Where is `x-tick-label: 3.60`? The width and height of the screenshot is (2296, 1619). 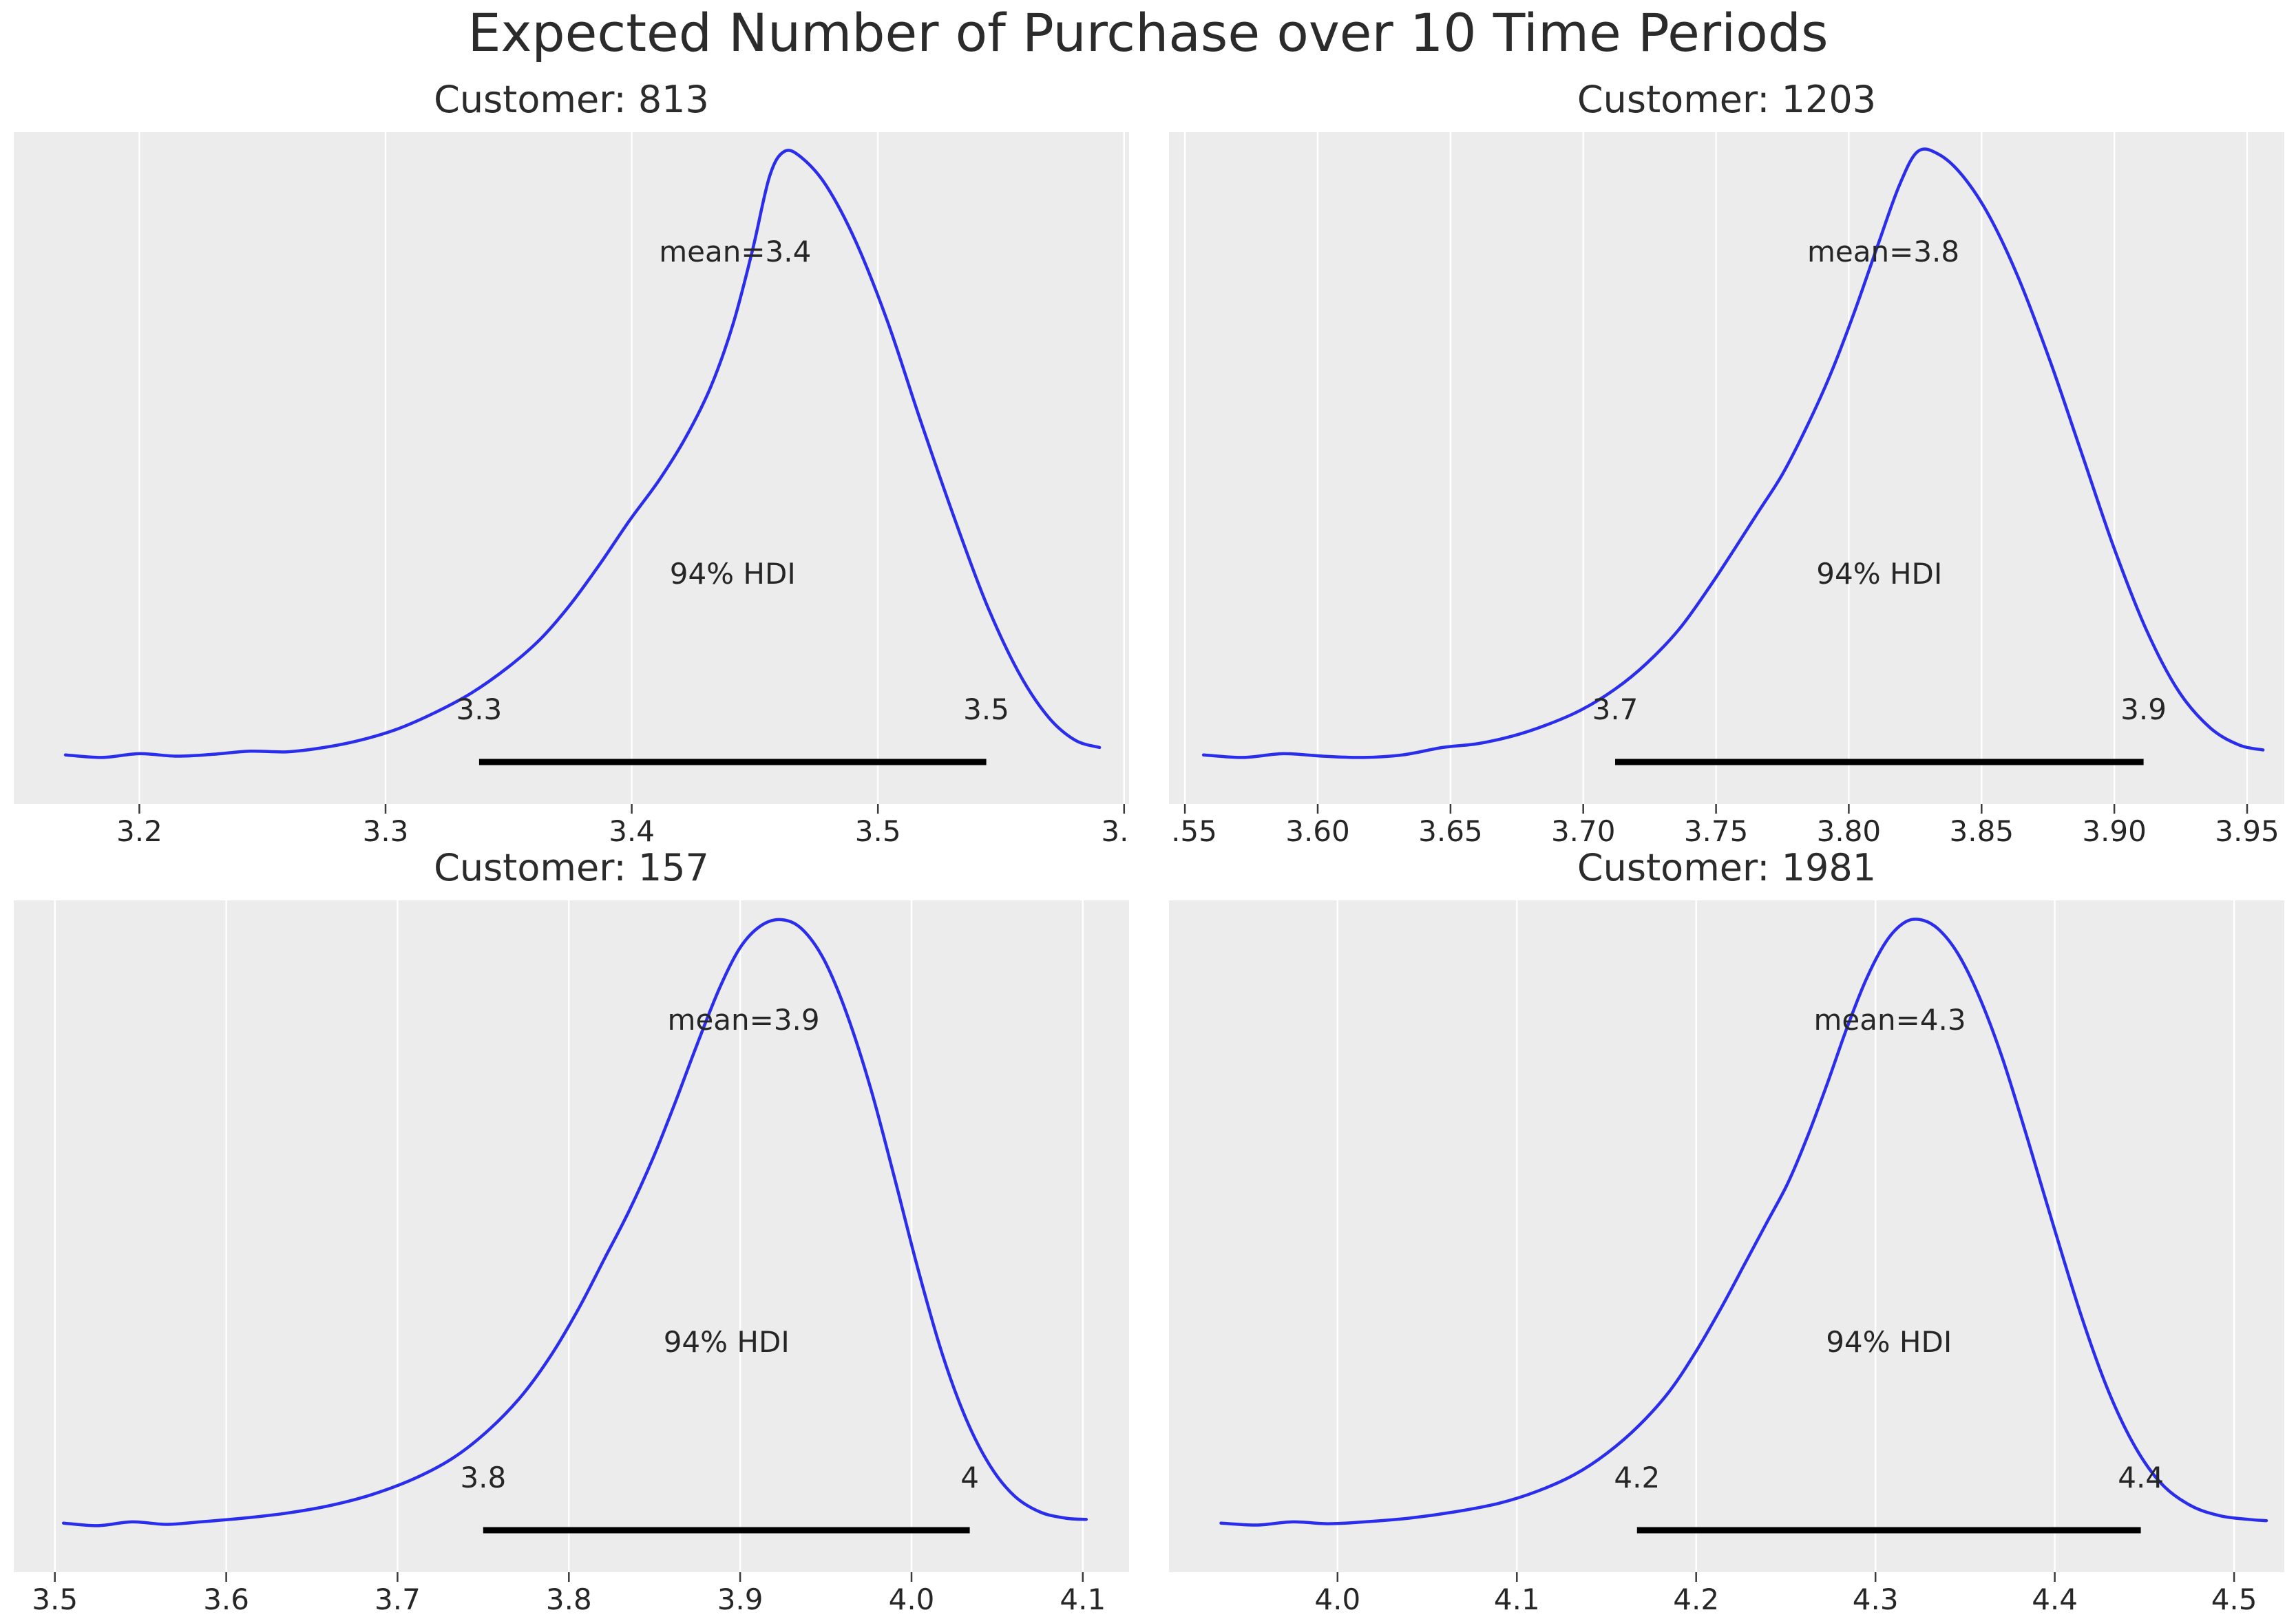
x-tick-label: 3.60 is located at coordinates (1317, 831).